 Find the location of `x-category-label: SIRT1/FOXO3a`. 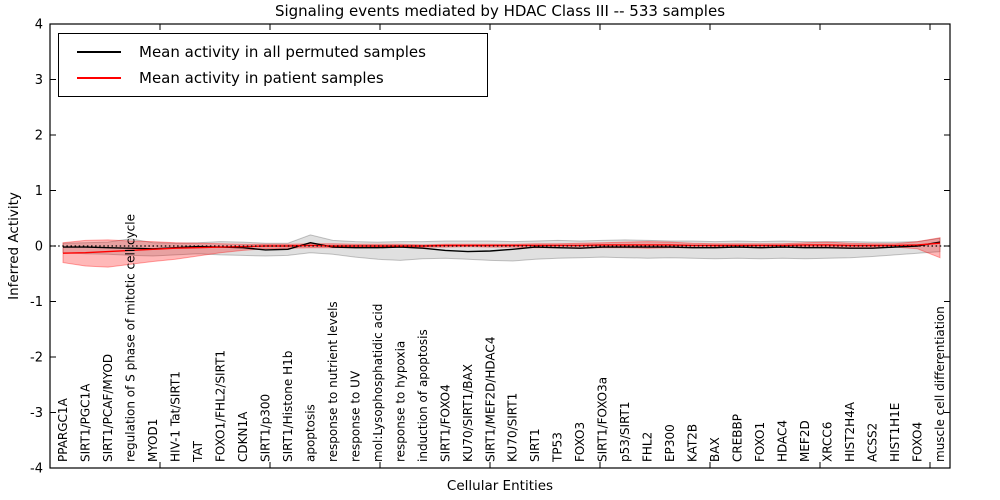

x-category-label: SIRT1/FOXO3a is located at coordinates (603, 419).